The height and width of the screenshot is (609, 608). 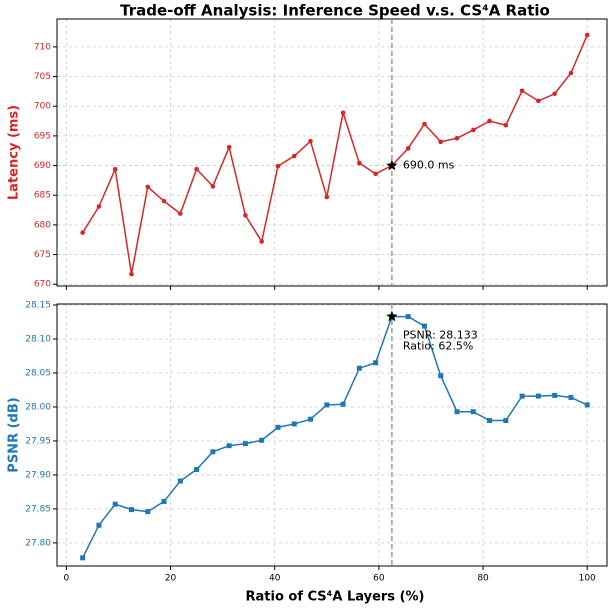 What do you see at coordinates (42, 47) in the screenshot?
I see `y-tick-label: 710` at bounding box center [42, 47].